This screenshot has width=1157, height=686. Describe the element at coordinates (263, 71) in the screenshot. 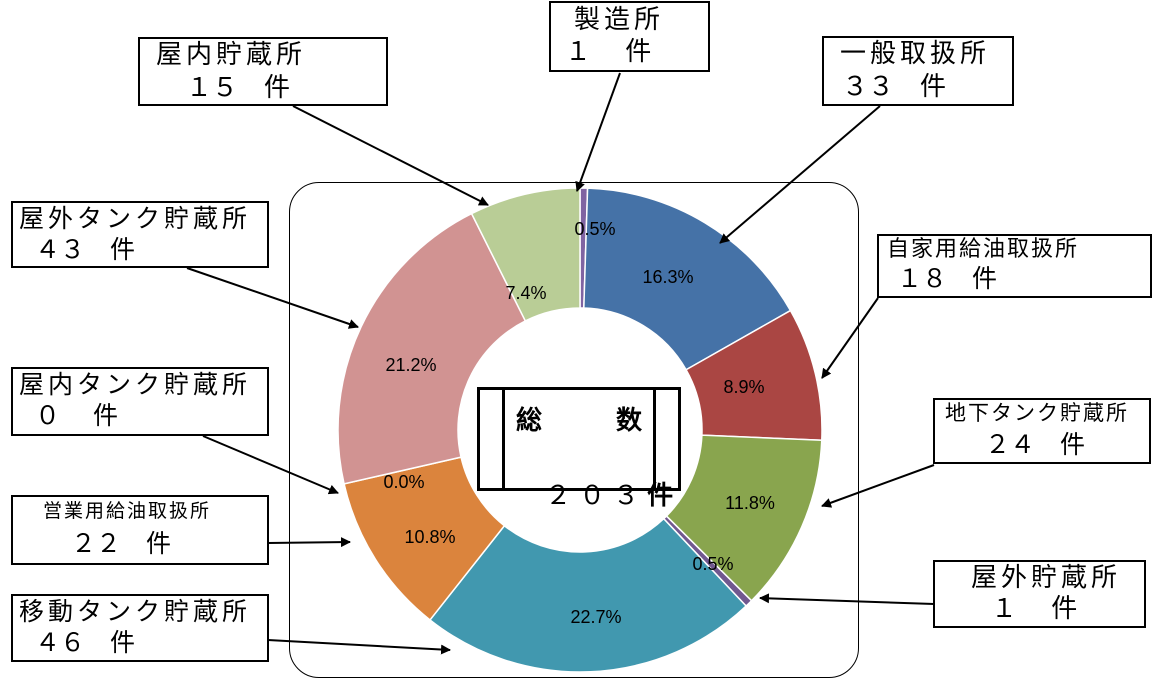

I see `callout-10: 屋内貯蔵所 １５ 件` at that location.